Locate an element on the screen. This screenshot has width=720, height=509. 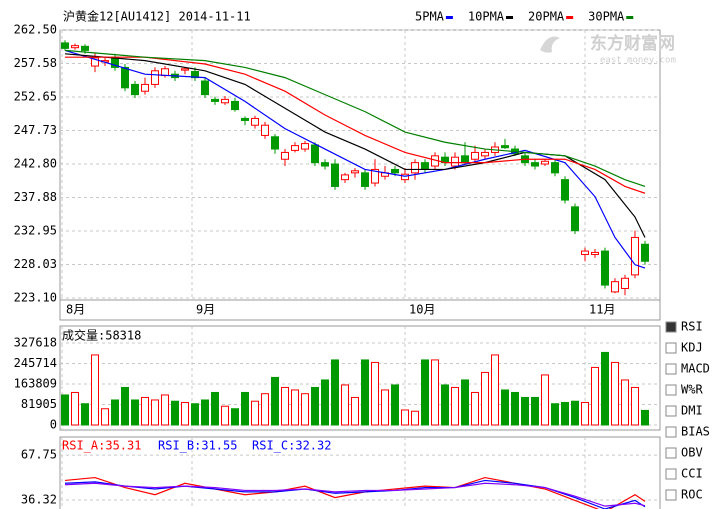
indicator-label: OBV is located at coordinates (692, 453).